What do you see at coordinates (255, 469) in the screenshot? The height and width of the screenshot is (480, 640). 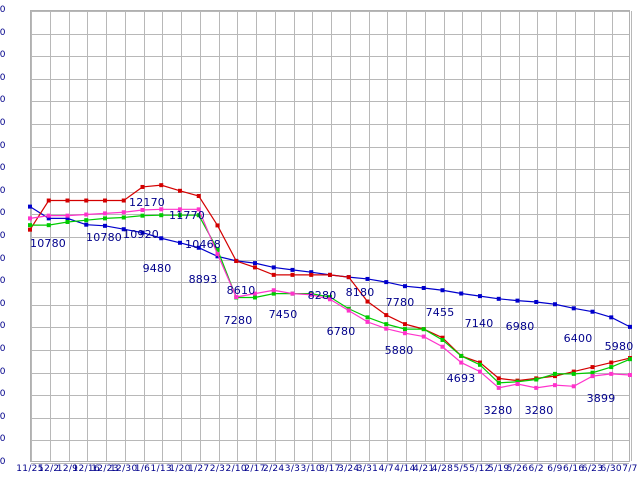 I see `x-tick-label: 2/17` at bounding box center [255, 469].